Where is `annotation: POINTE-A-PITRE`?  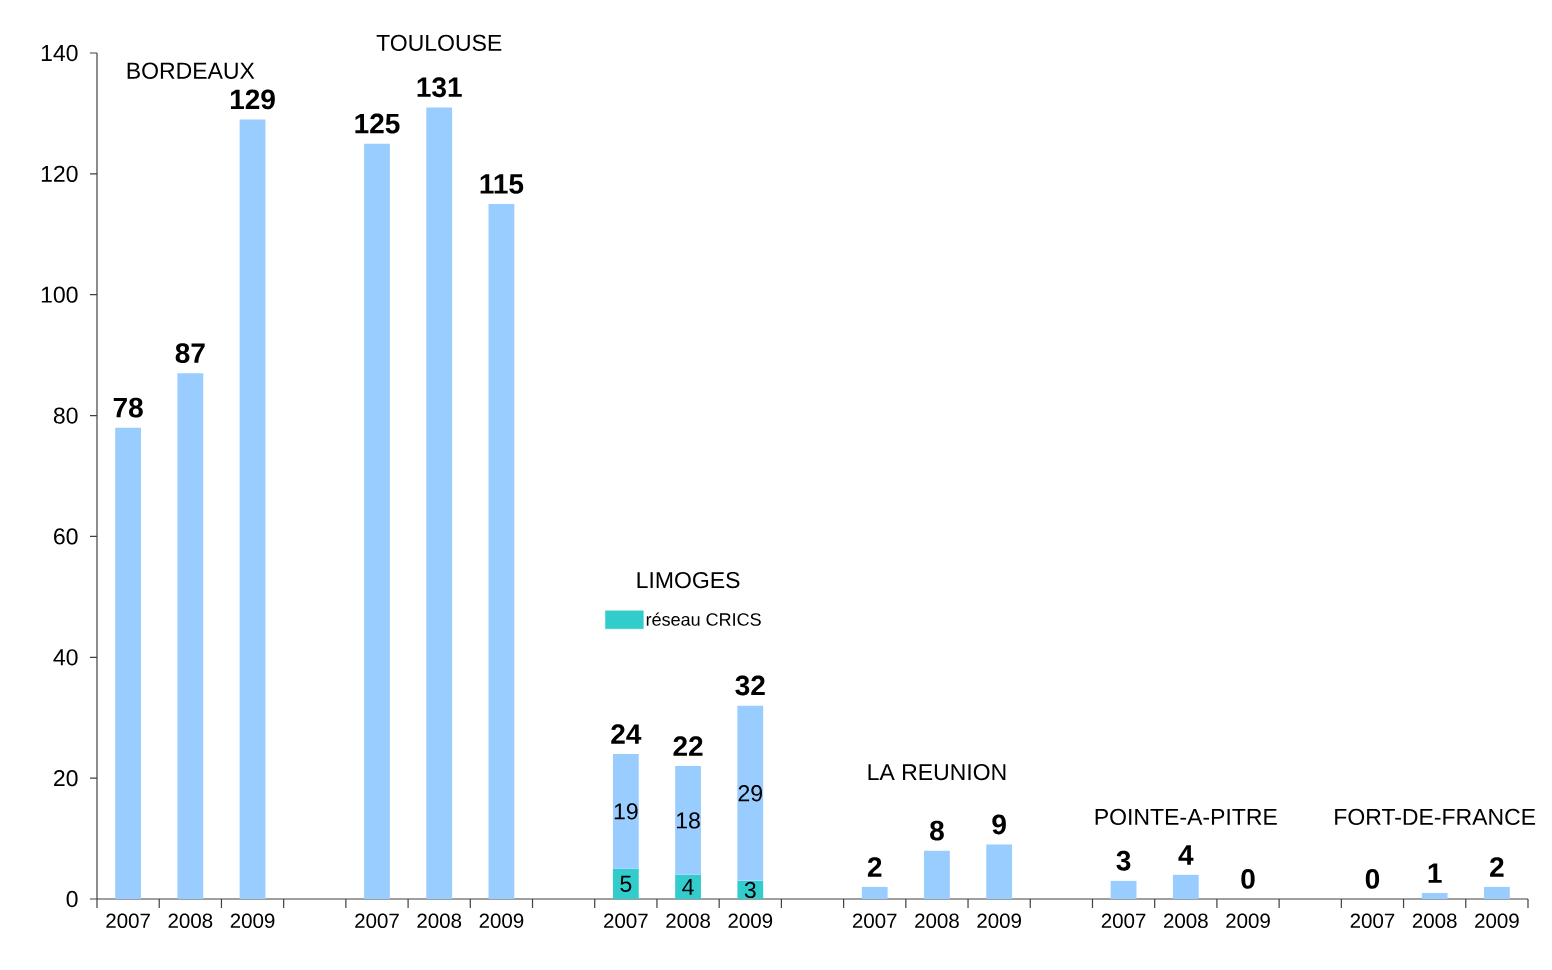 annotation: POINTE-A-PITRE is located at coordinates (1186, 817).